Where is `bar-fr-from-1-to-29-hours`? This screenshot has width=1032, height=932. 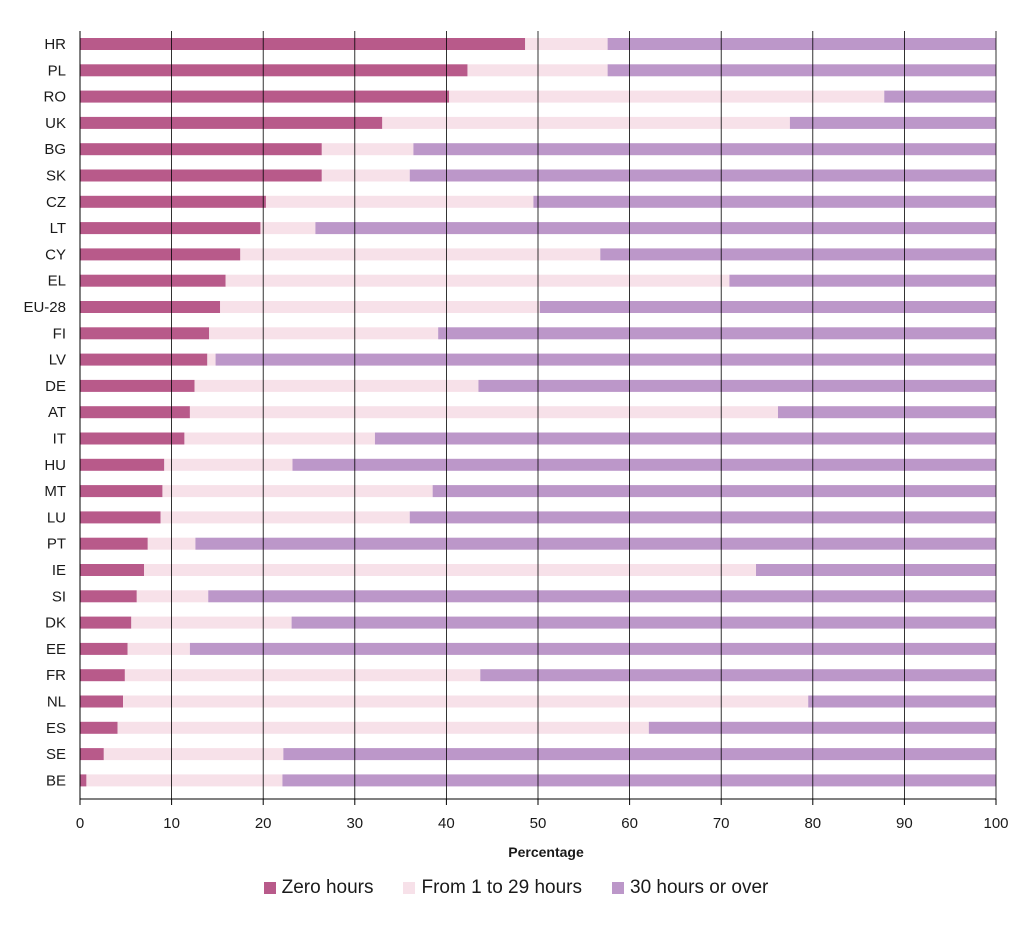 bar-fr-from-1-to-29-hours is located at coordinates (302, 675).